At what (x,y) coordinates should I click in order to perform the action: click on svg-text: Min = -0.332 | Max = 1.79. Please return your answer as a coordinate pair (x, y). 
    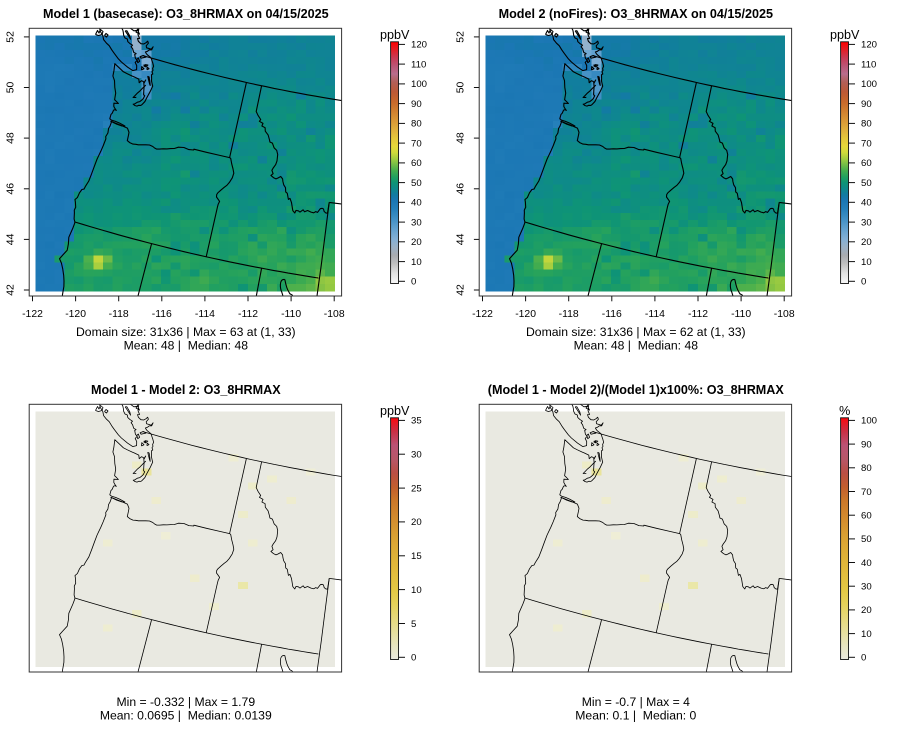
    Looking at the image, I should click on (185, 702).